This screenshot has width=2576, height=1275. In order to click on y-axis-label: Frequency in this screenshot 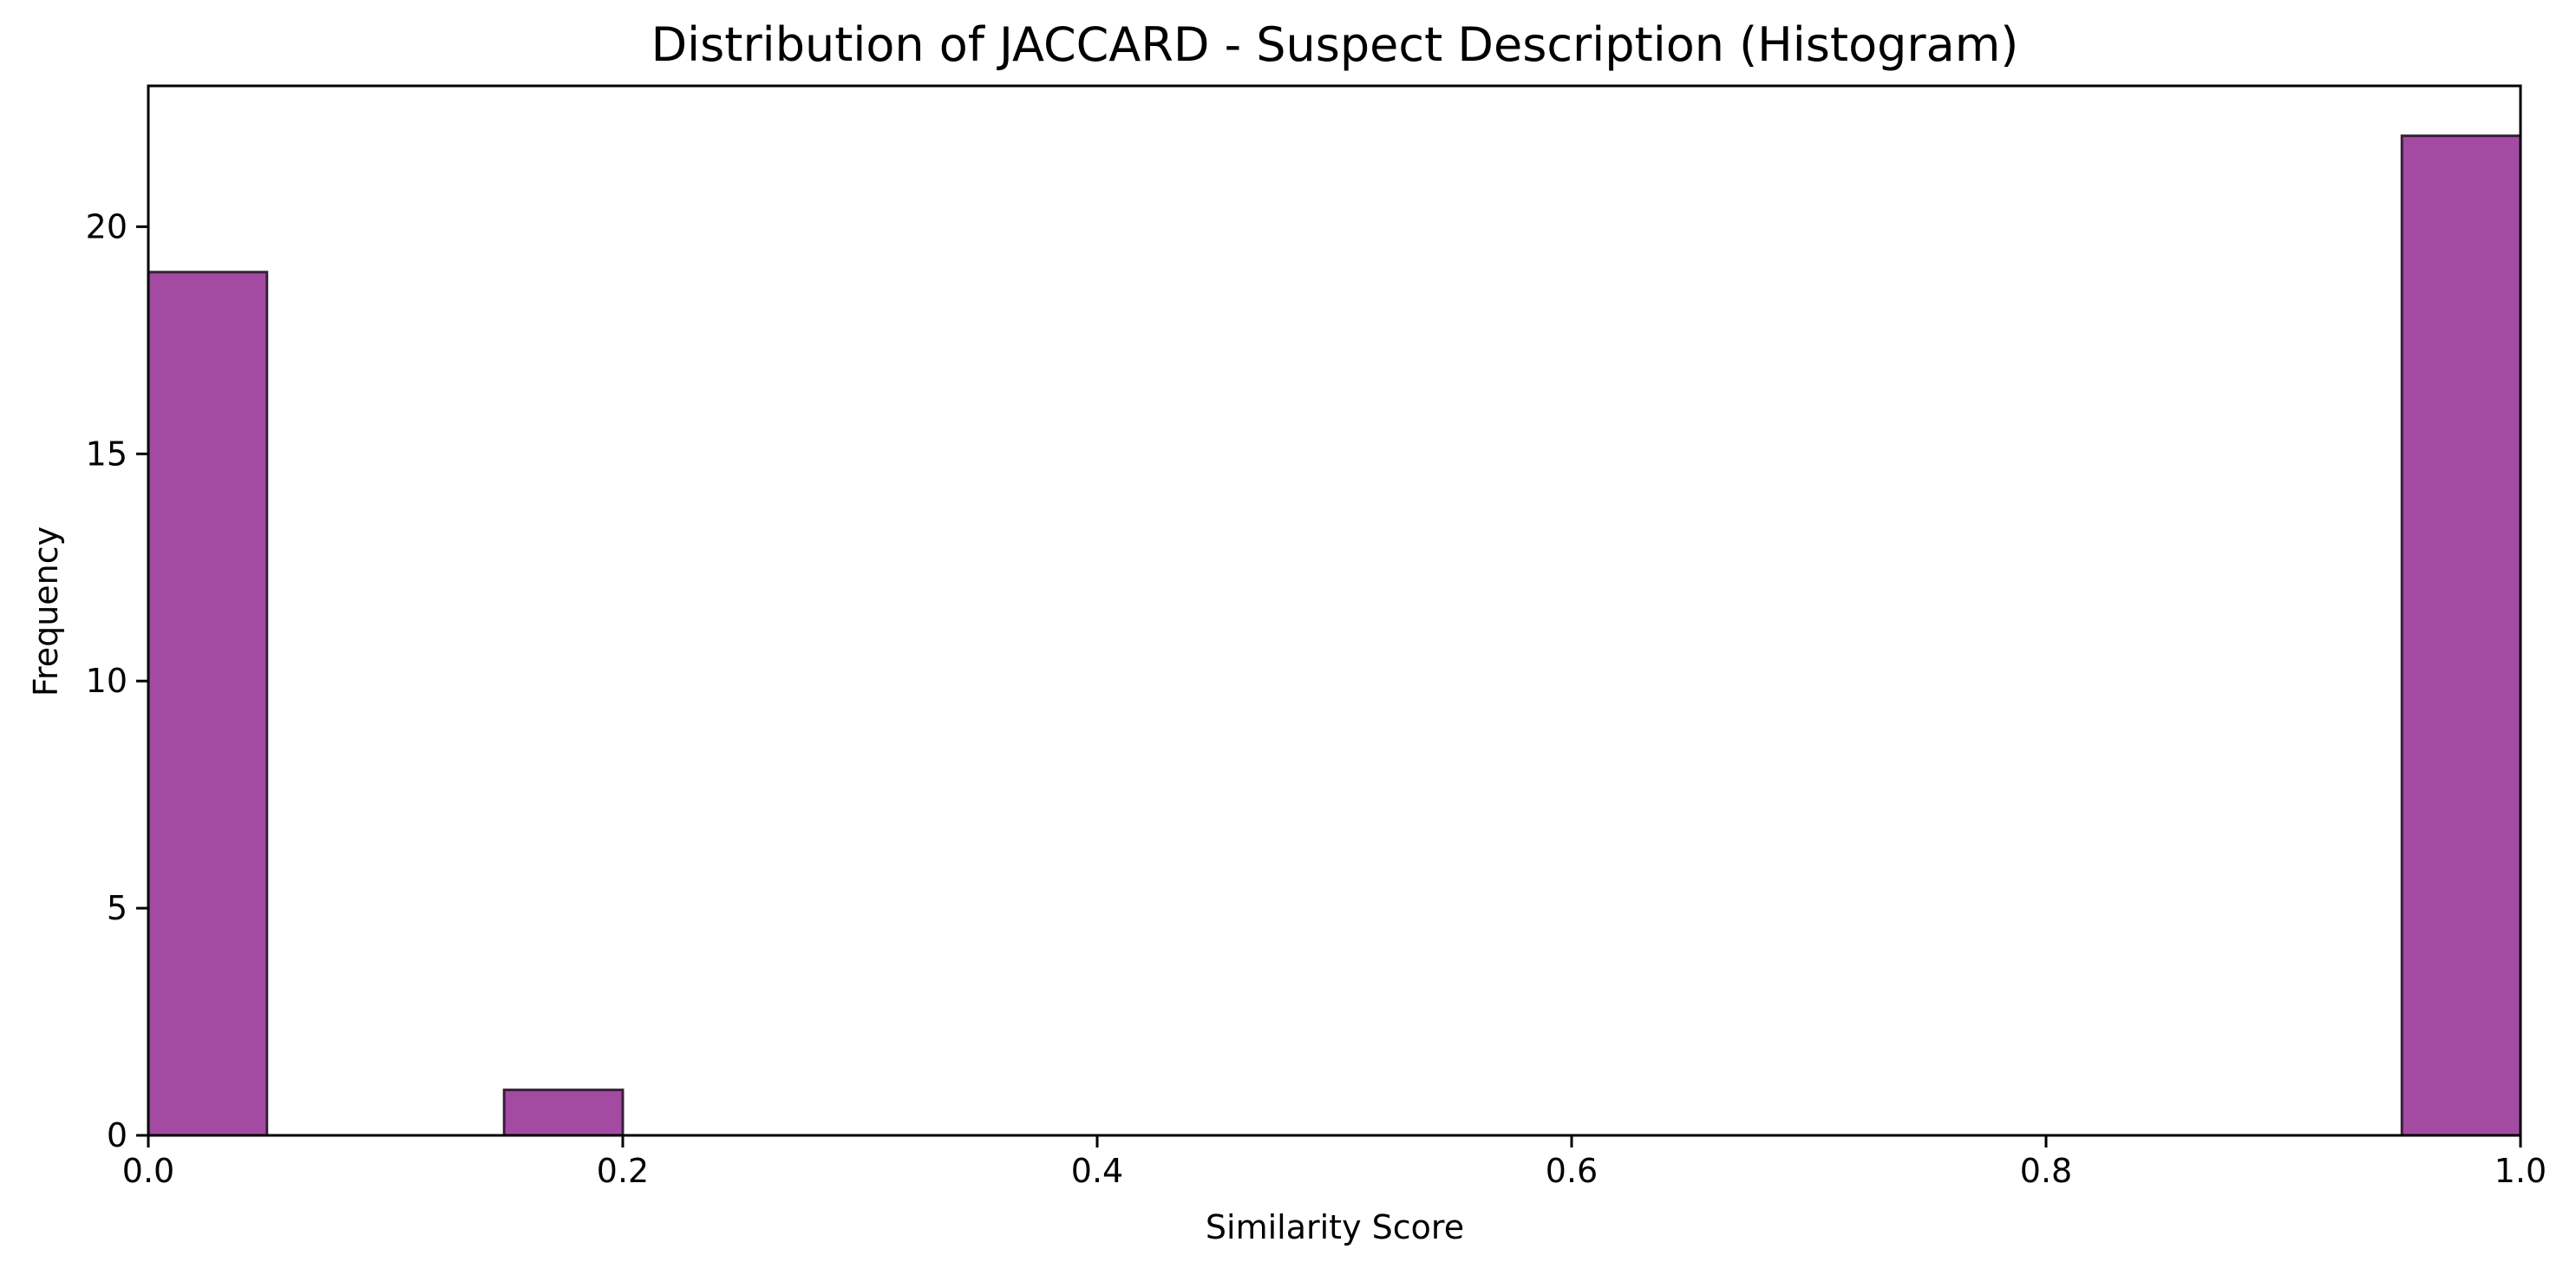, I will do `click(46, 611)`.